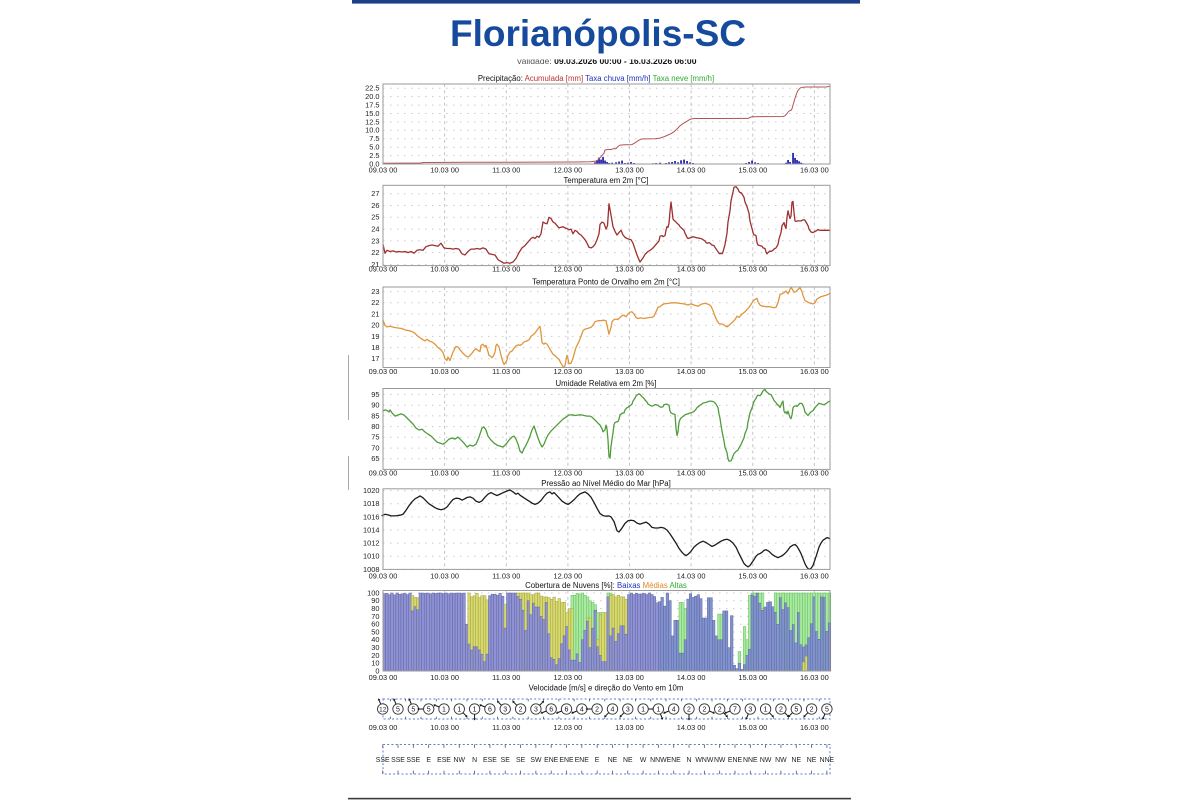  Describe the element at coordinates (375, 291) in the screenshot. I see `svg-text: 23` at that location.